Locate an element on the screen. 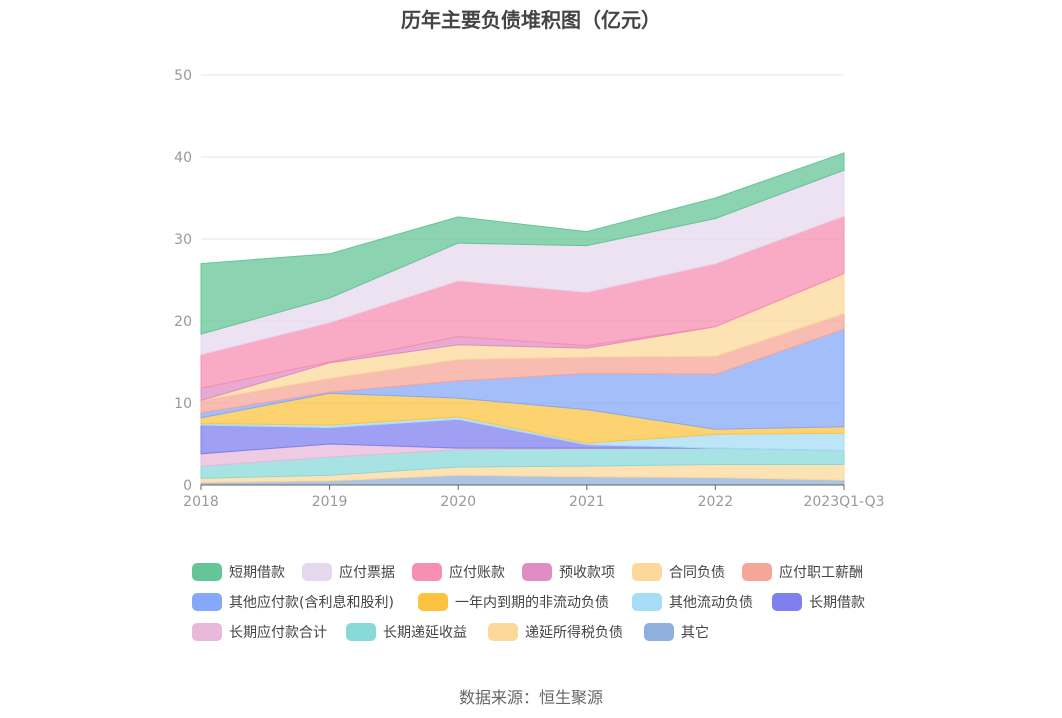 This screenshot has width=1062, height=718. legend-item: 合同负债 is located at coordinates (678, 572).